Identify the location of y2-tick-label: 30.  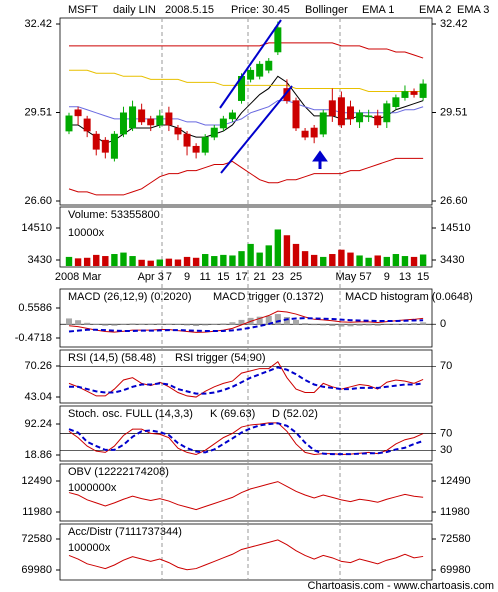
(446, 450).